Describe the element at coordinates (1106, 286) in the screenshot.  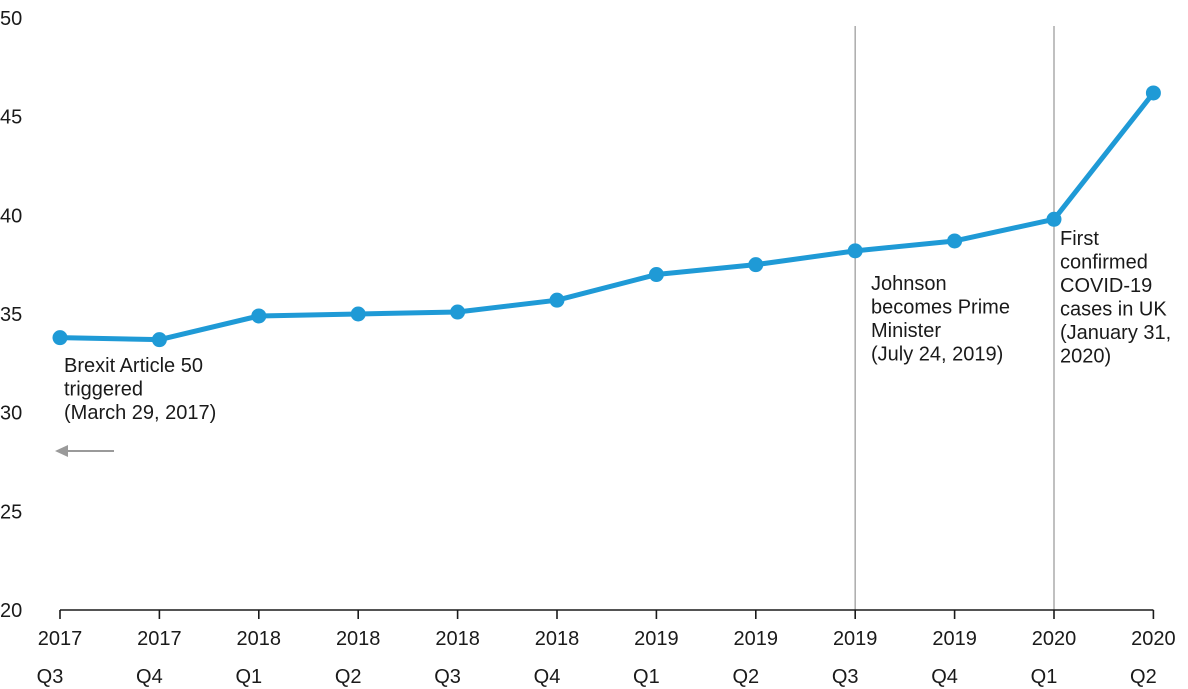
I see `annotation-text-line: COVID-19` at that location.